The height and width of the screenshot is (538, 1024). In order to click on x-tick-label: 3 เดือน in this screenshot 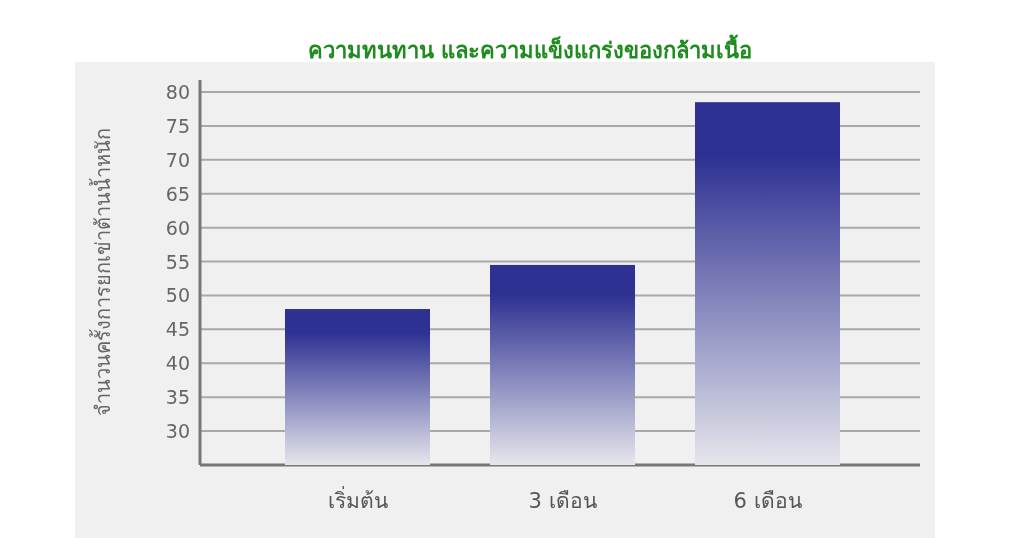, I will do `click(562, 501)`.